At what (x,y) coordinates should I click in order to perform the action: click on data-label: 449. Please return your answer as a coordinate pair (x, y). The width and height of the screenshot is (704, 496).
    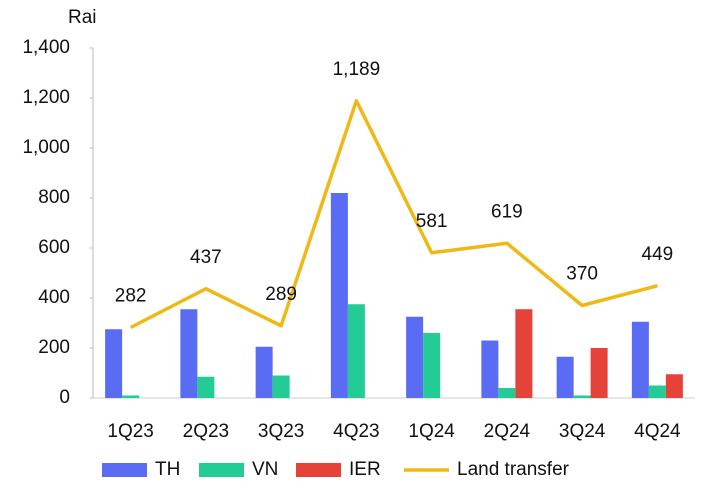
    Looking at the image, I should click on (658, 254).